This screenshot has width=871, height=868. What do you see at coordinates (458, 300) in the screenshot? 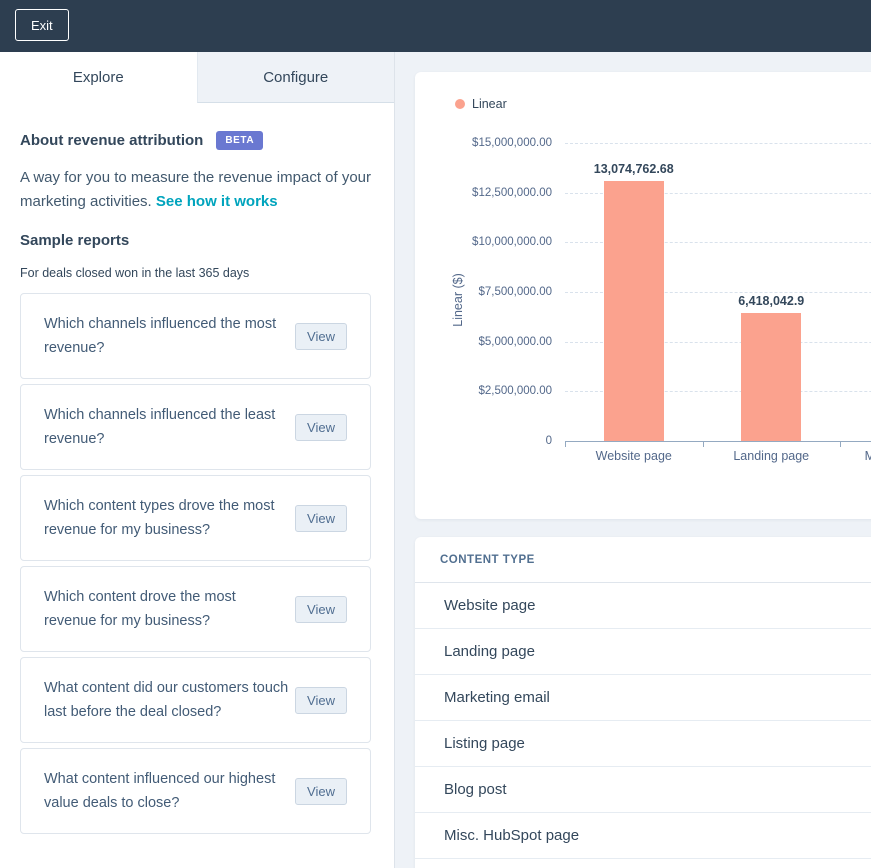
I see `y-axis-title: Linear ($)` at bounding box center [458, 300].